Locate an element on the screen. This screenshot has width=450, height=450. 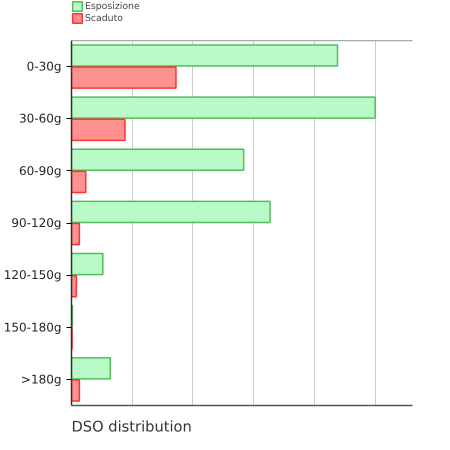
y-tick-label: 60-90g is located at coordinates (40, 171).